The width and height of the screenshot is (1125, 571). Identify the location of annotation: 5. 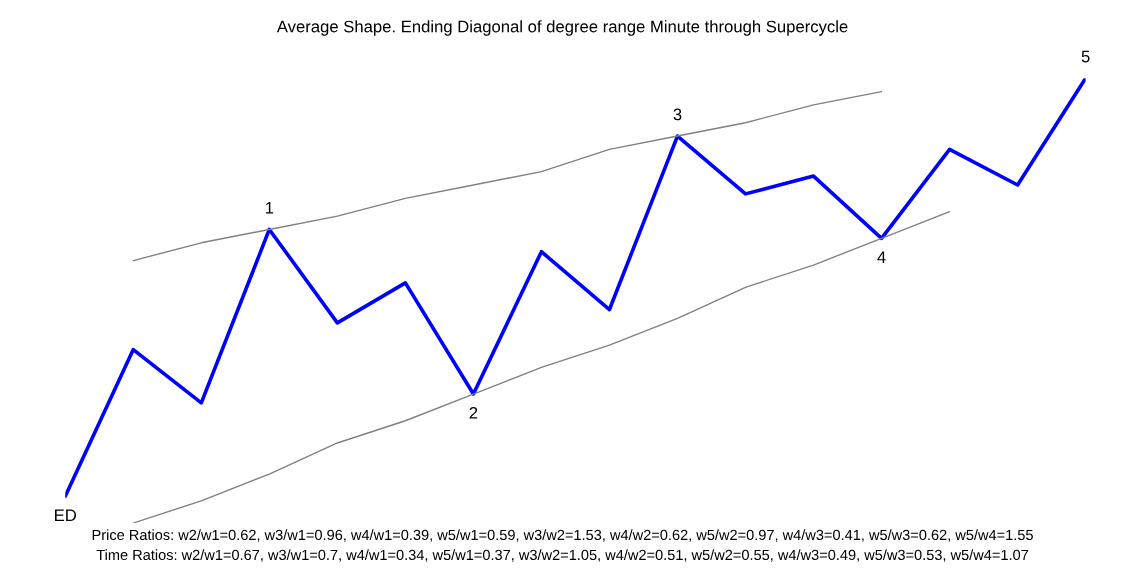
(1085, 56).